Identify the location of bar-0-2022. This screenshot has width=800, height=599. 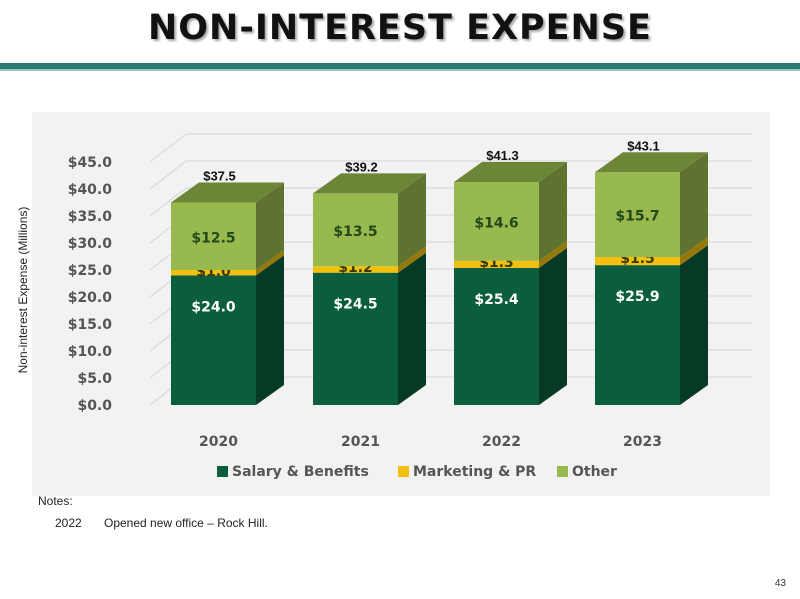
(496, 336).